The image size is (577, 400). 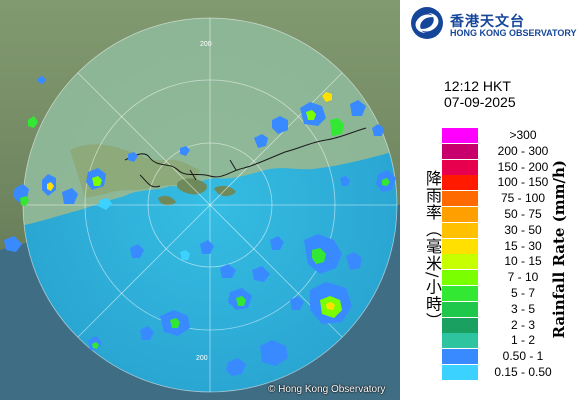 What do you see at coordinates (513, 33) in the screenshot?
I see `logo-english-name: HONG KONG OBSERVATORY` at bounding box center [513, 33].